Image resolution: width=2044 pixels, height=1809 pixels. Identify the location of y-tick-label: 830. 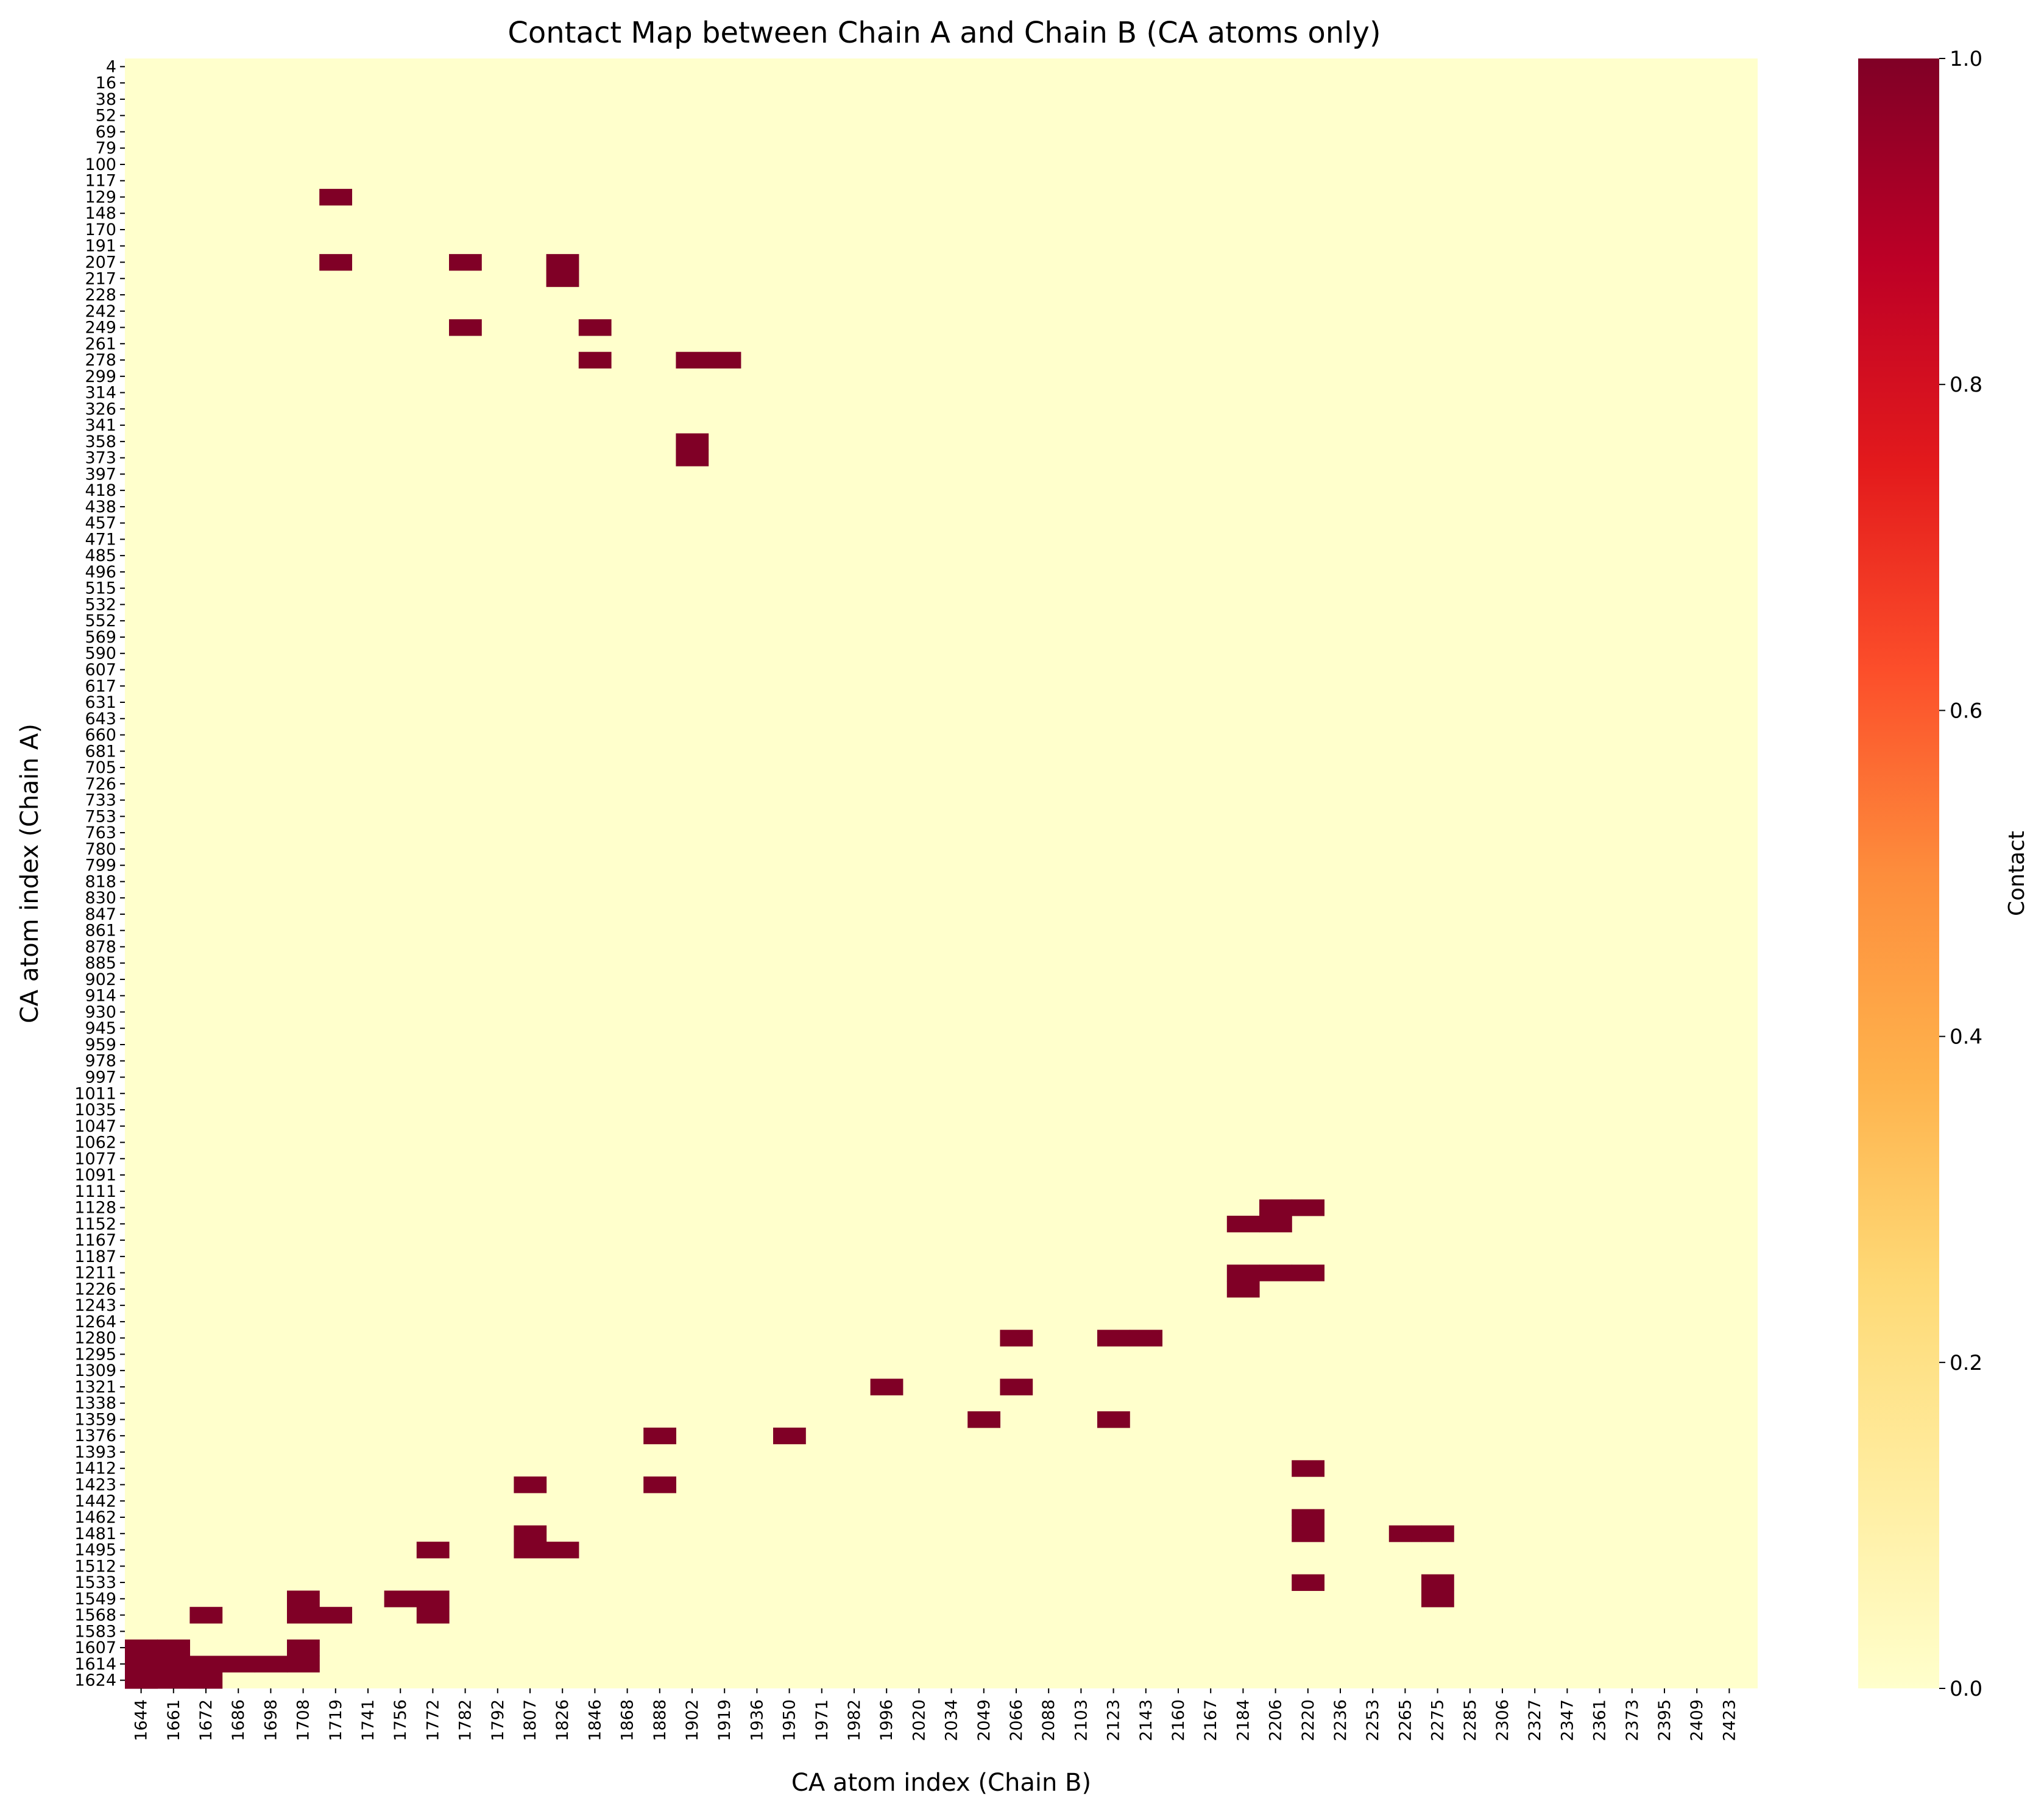
(100, 899).